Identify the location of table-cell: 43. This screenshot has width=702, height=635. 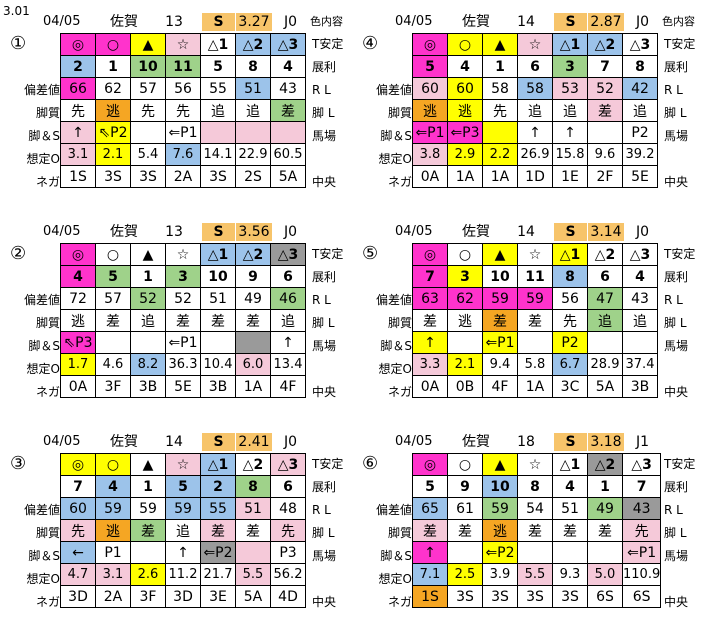
(640, 298).